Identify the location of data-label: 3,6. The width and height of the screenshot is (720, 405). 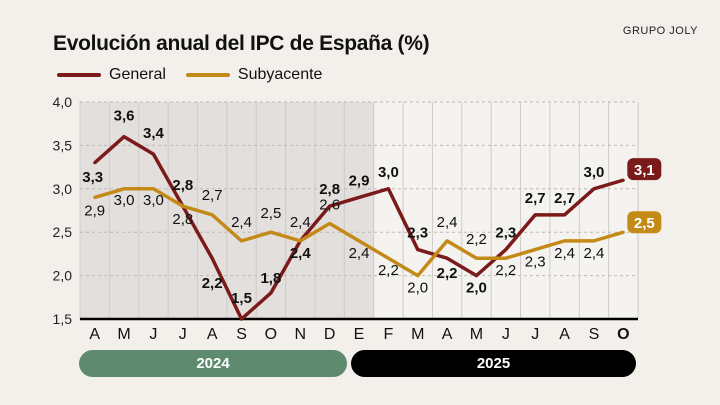
(124, 116).